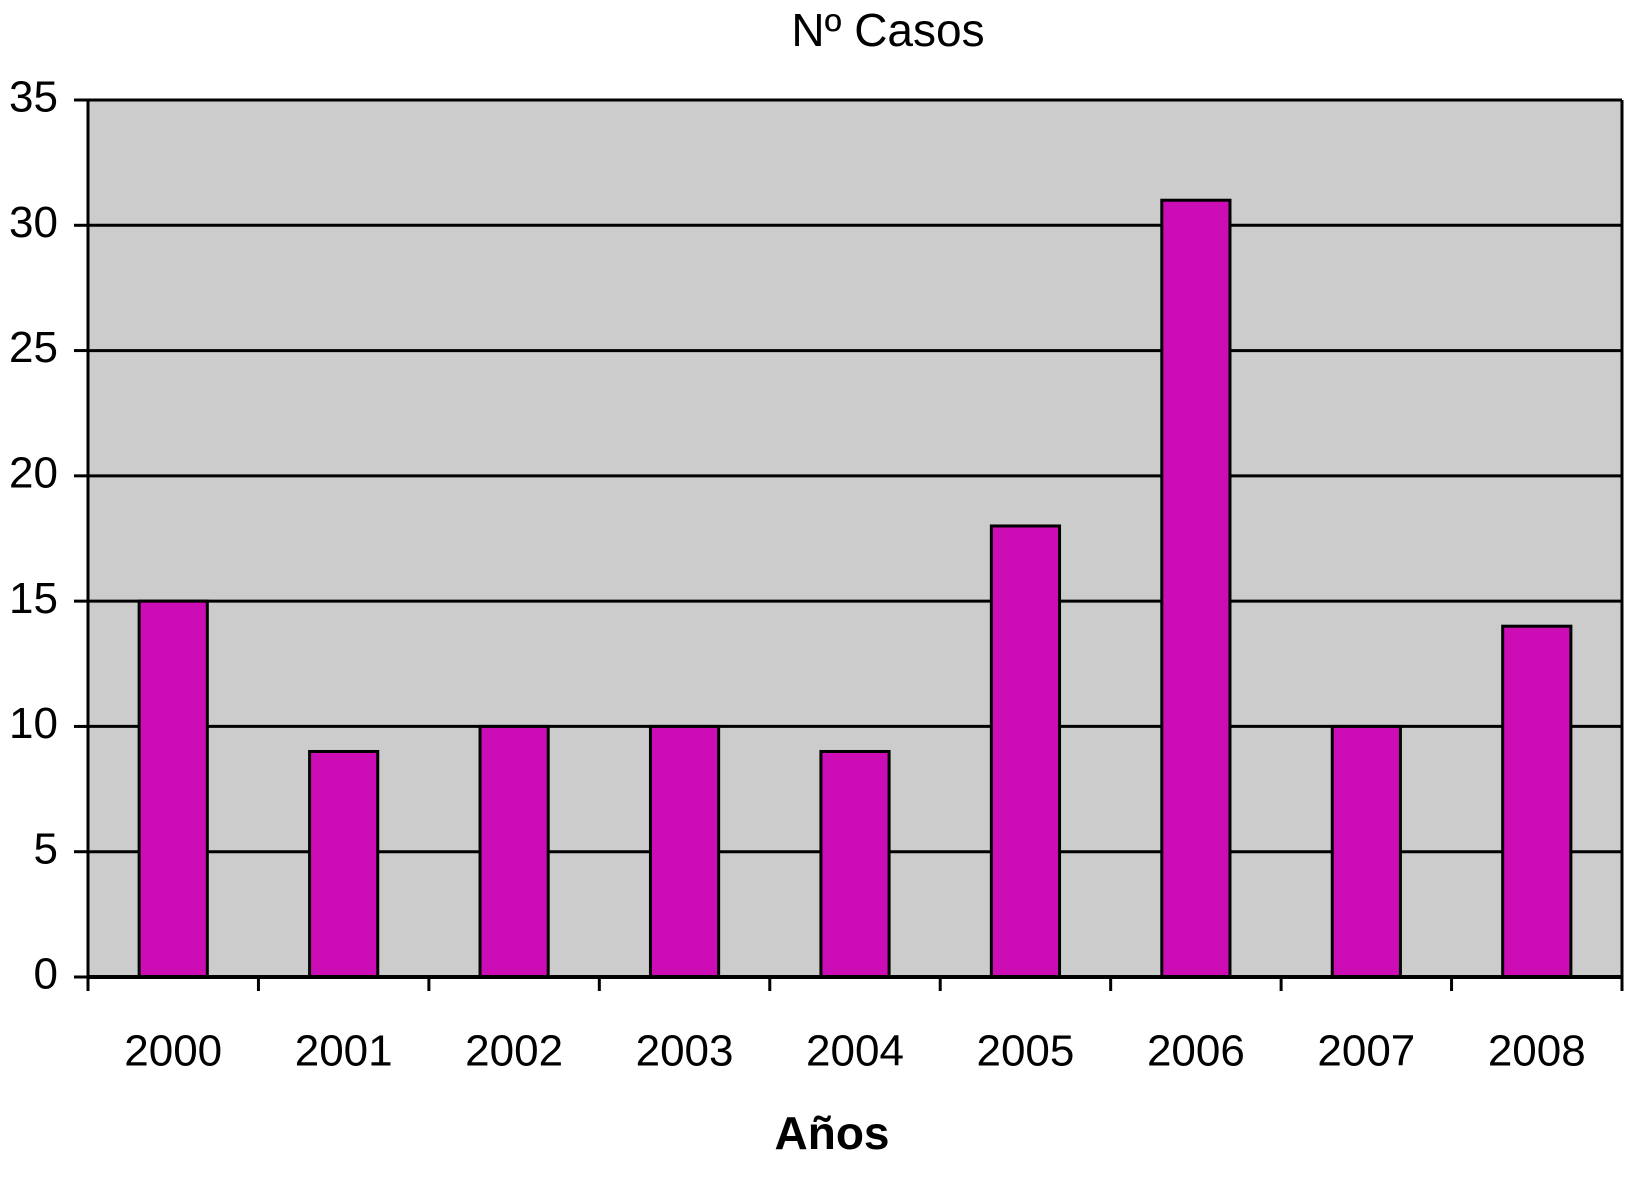 The width and height of the screenshot is (1625, 1181). Describe the element at coordinates (173, 1051) in the screenshot. I see `x-tick-label: 2000` at that location.